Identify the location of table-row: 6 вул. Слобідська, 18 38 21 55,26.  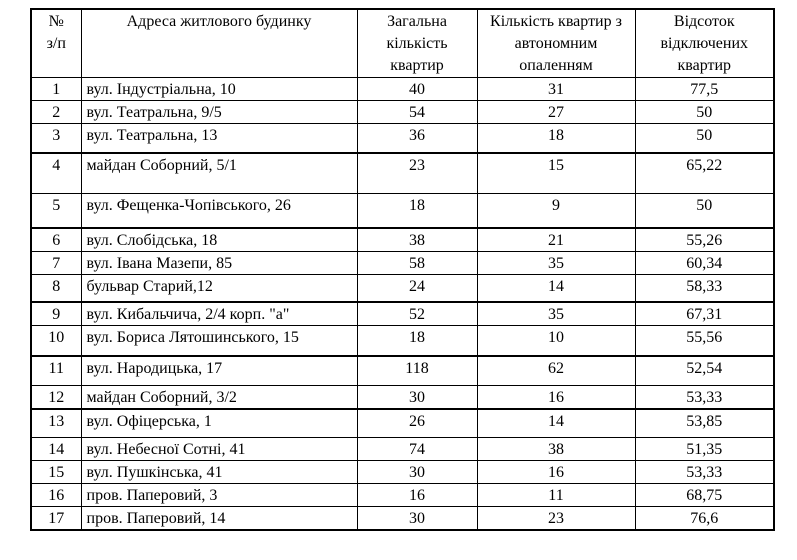
(402, 239).